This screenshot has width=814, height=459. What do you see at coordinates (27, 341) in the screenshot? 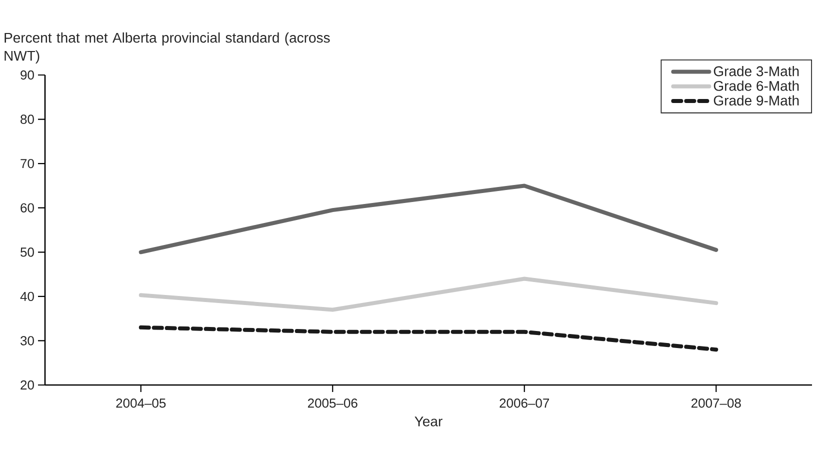
I see `y-tick-label: 30` at bounding box center [27, 341].